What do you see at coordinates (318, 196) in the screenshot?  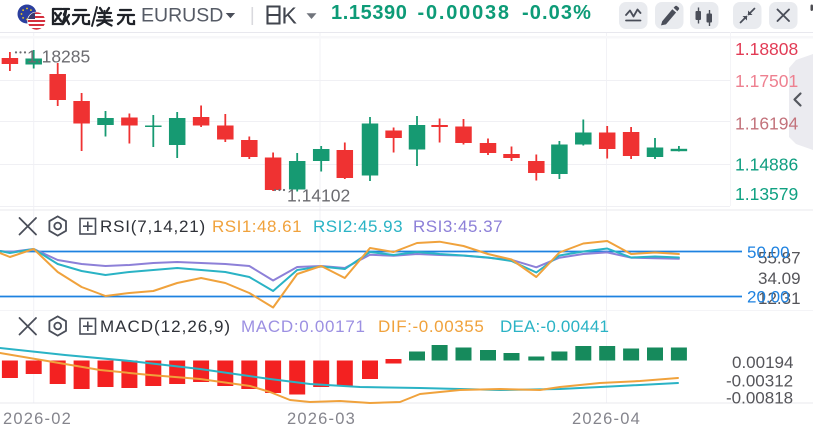 I see `svg-text: 1.14102` at bounding box center [318, 196].